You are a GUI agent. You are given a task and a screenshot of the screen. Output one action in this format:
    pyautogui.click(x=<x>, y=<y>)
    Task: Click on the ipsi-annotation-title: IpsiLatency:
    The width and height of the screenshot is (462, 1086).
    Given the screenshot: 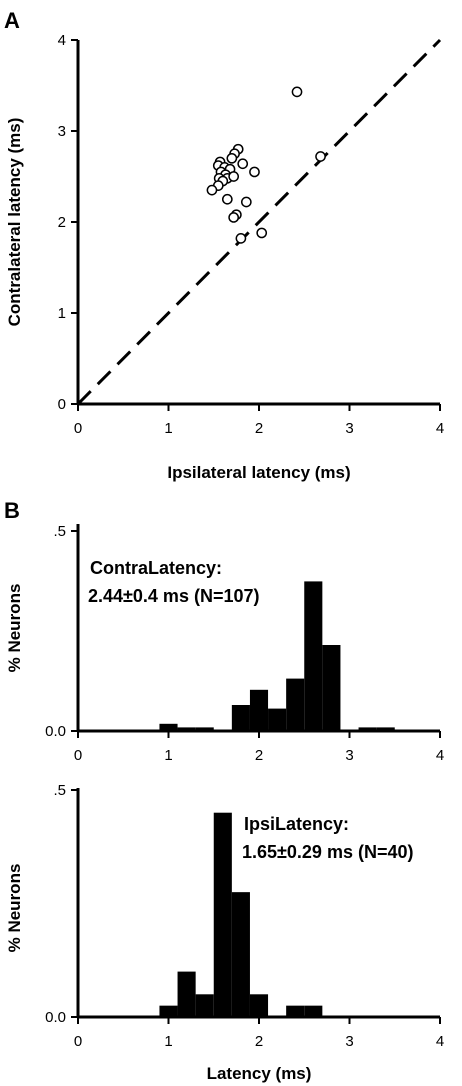 What is the action you would take?
    pyautogui.click(x=296, y=824)
    